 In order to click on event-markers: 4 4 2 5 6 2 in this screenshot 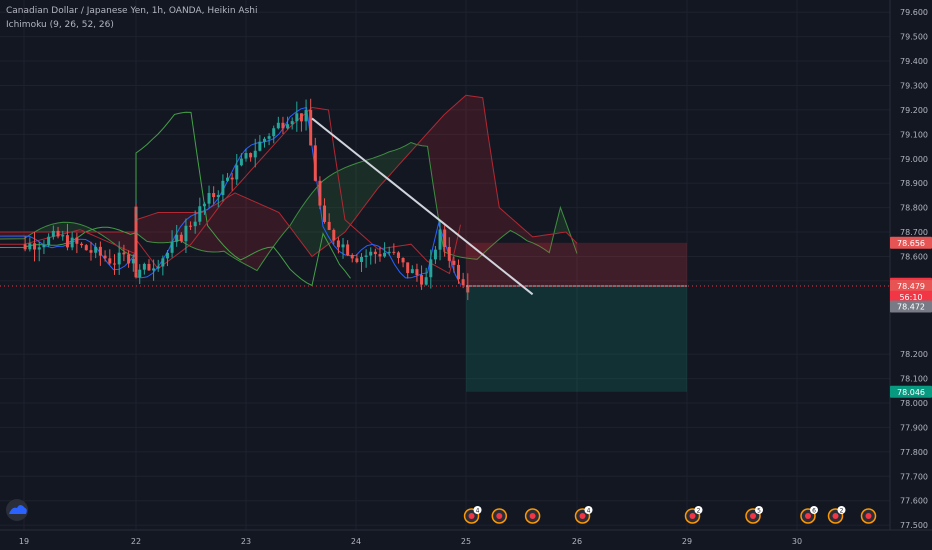, I will do `click(670, 515)`.